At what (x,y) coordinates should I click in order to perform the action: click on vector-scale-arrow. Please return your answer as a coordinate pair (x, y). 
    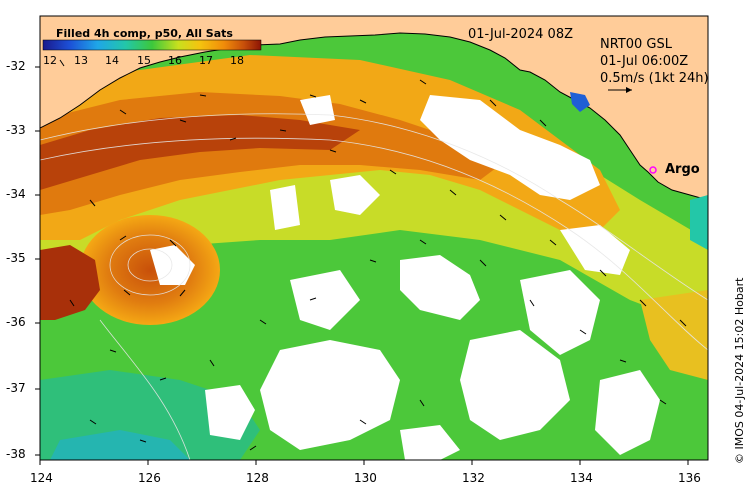
    Looking at the image, I should click on (620, 90).